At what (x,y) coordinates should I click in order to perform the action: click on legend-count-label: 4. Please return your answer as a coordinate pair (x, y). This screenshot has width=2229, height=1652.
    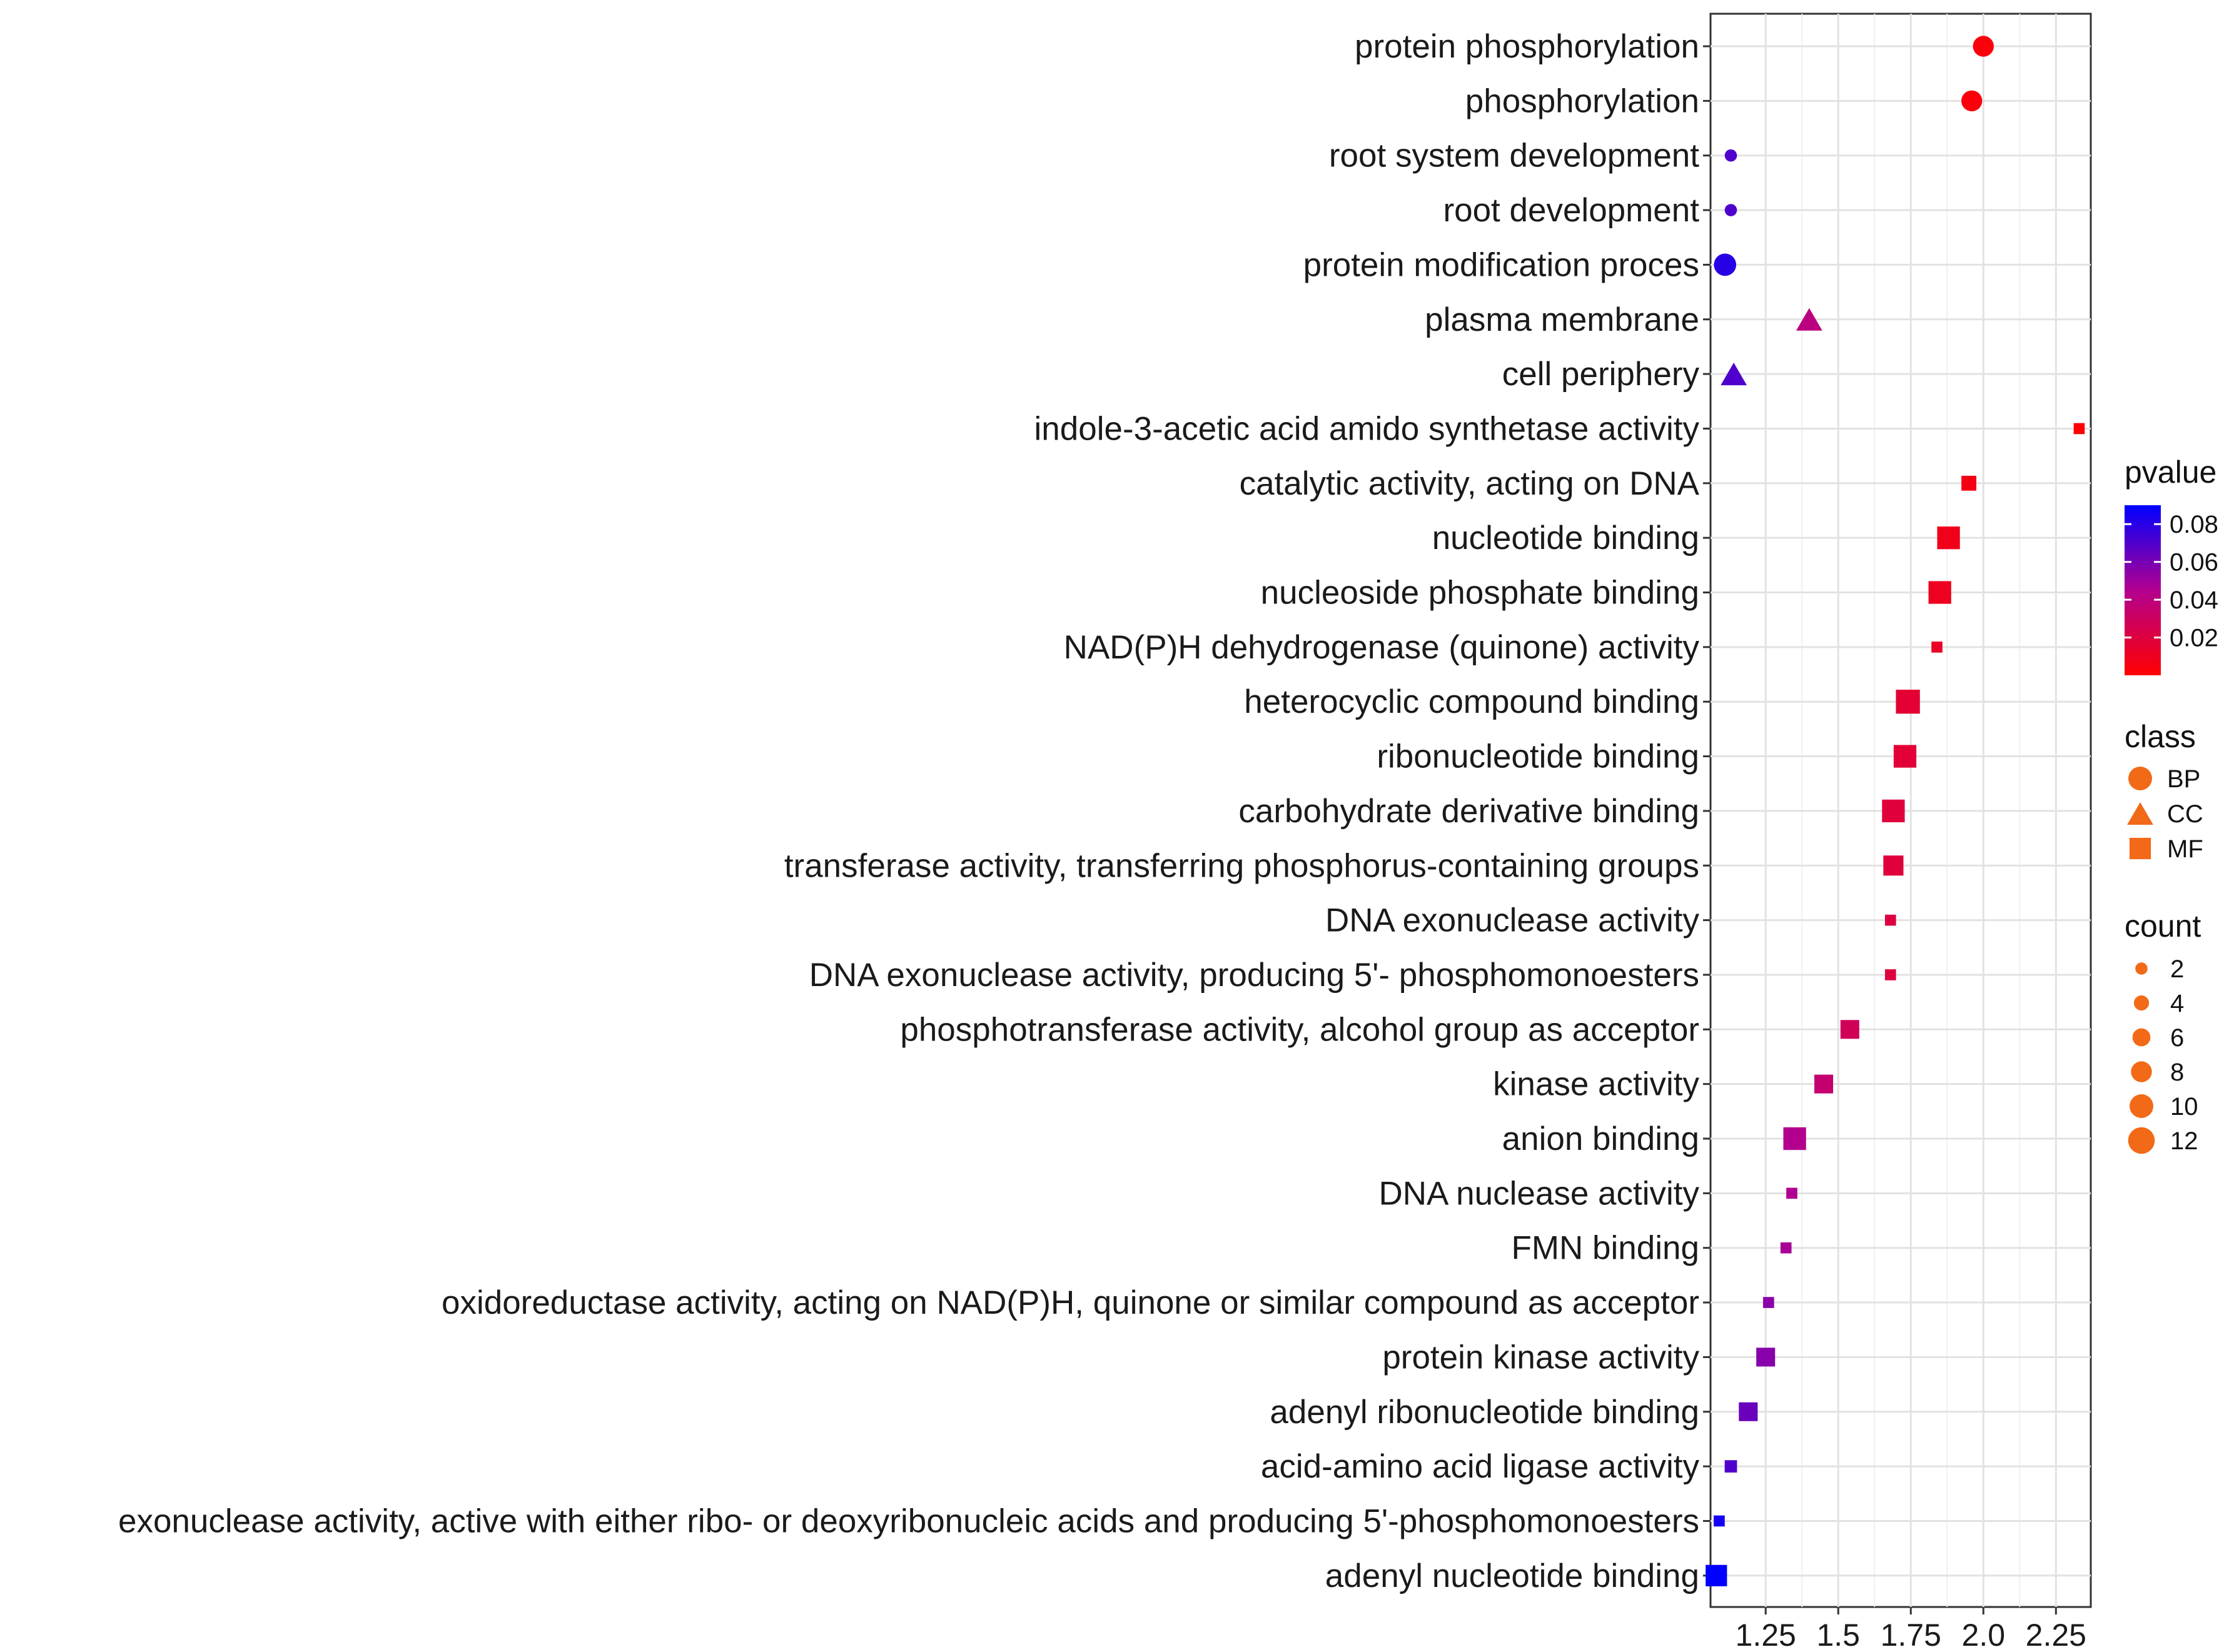
    Looking at the image, I should click on (2177, 1003).